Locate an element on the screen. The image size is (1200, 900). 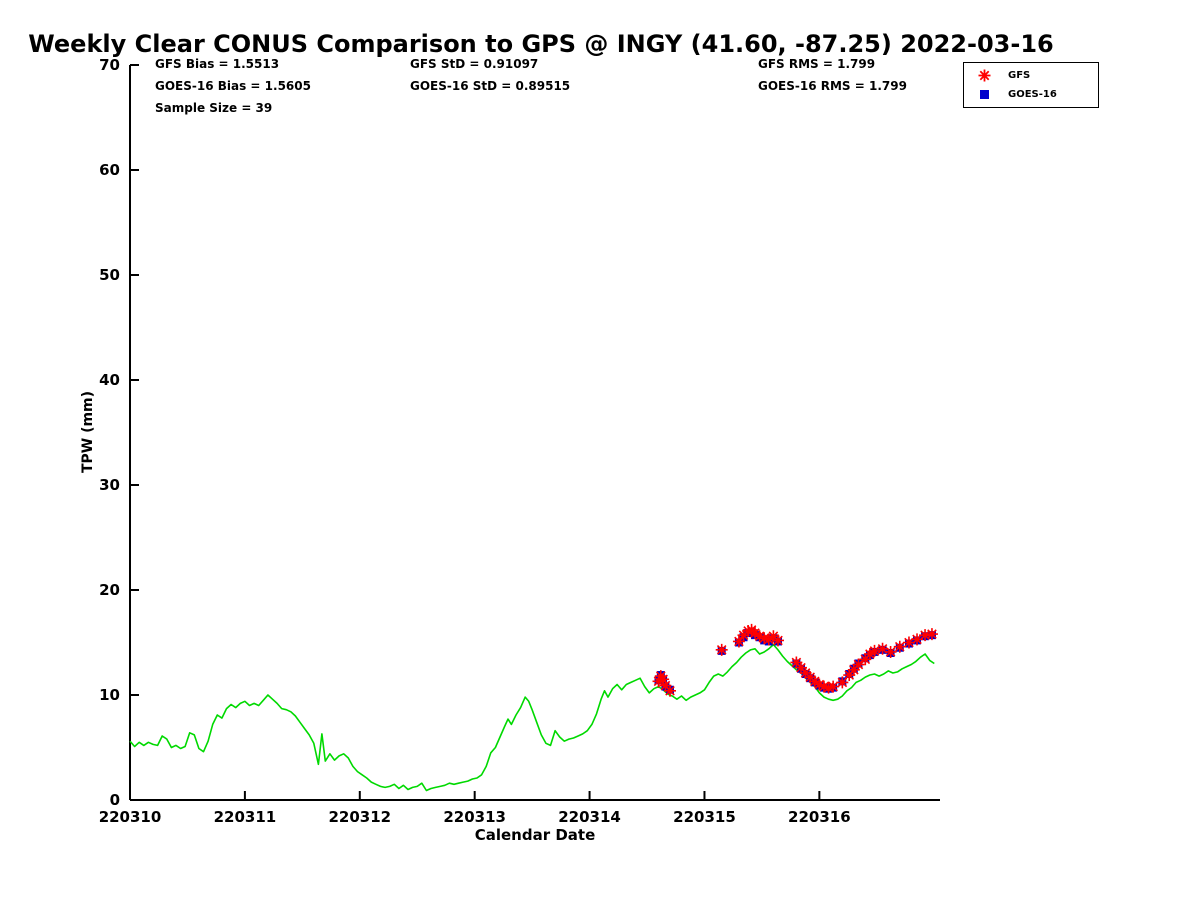
x-tick-label: 220315 is located at coordinates (704, 817).